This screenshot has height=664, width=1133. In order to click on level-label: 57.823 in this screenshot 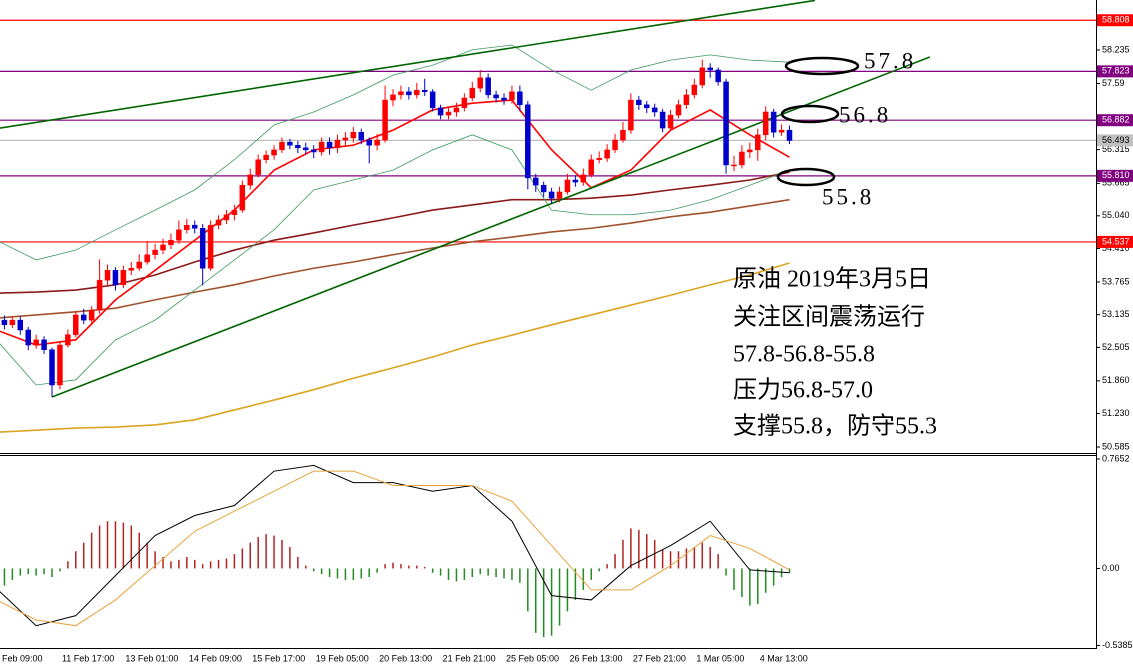, I will do `click(1116, 71)`.